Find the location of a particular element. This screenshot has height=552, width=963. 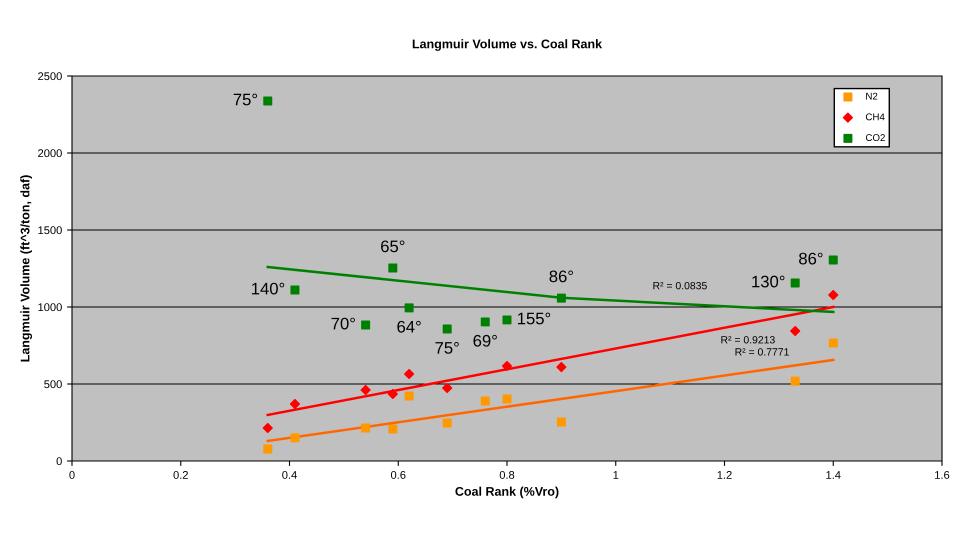

legend-label: N2 is located at coordinates (872, 96).